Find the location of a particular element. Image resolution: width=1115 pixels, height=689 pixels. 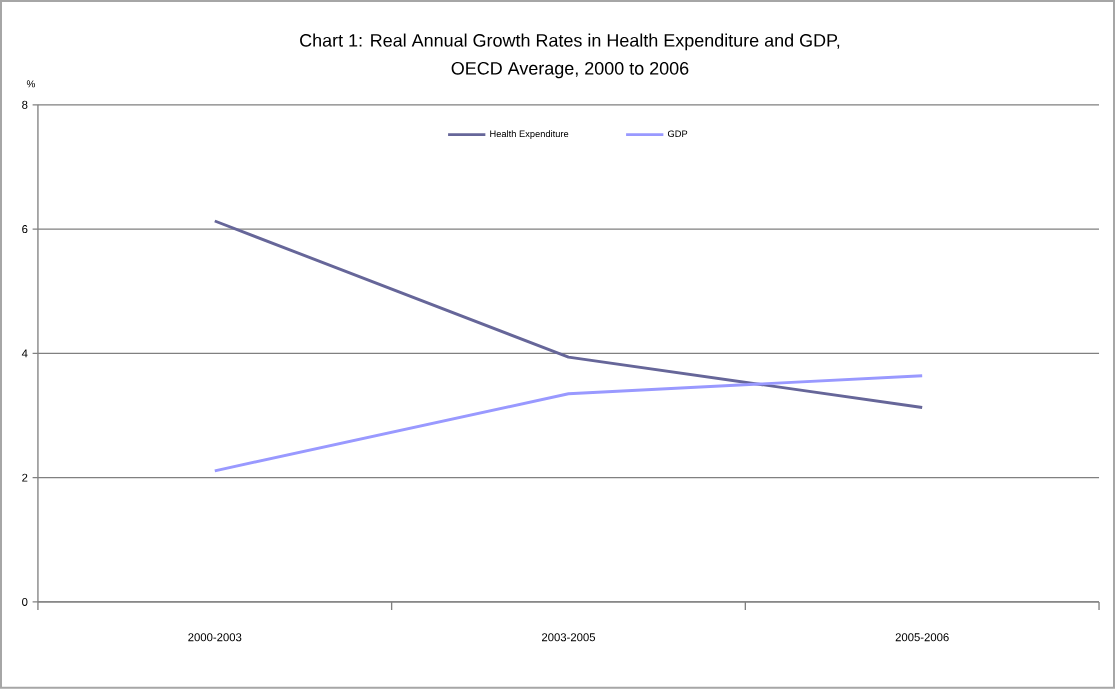

y-tick-label: 4 is located at coordinates (24, 353).